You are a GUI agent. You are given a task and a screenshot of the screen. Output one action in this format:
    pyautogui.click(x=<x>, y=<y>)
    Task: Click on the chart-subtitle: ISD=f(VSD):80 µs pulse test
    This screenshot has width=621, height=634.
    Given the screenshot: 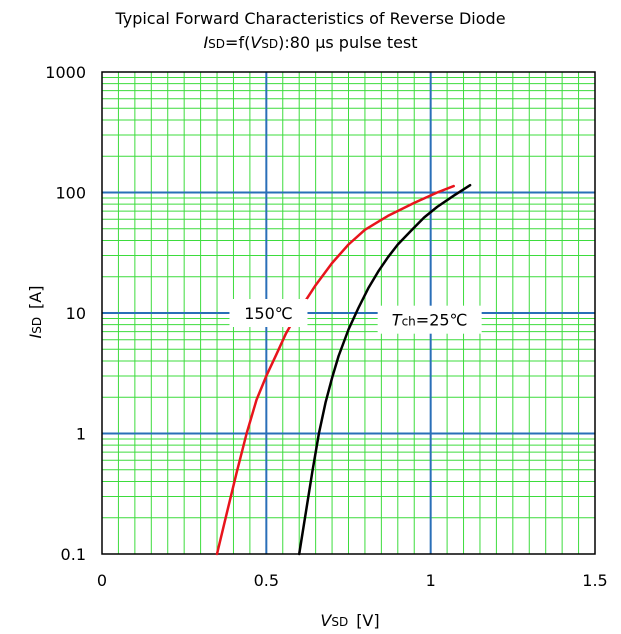 What is the action you would take?
    pyautogui.click(x=310, y=42)
    